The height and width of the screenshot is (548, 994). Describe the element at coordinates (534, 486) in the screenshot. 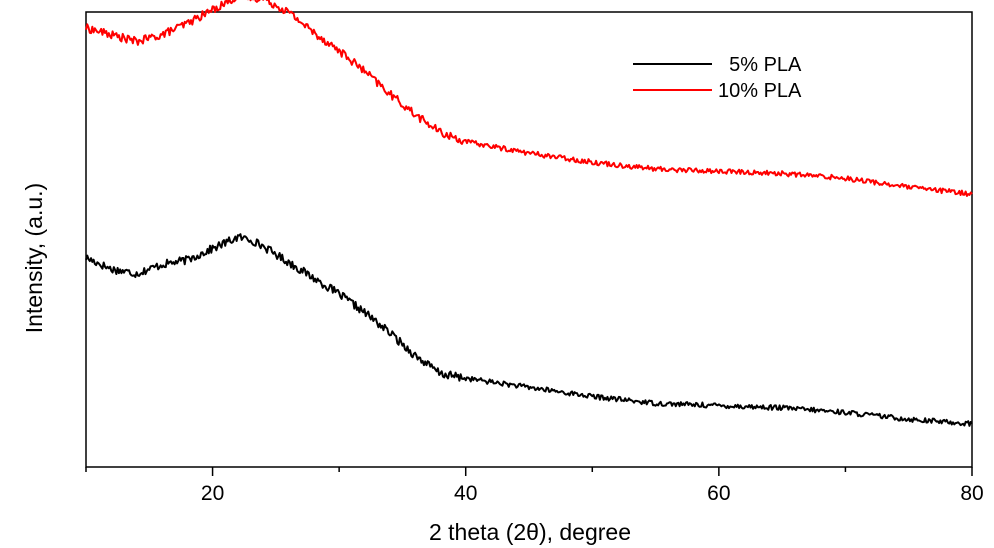

I see `x-axis-ticks: 20 40 60 80` at that location.